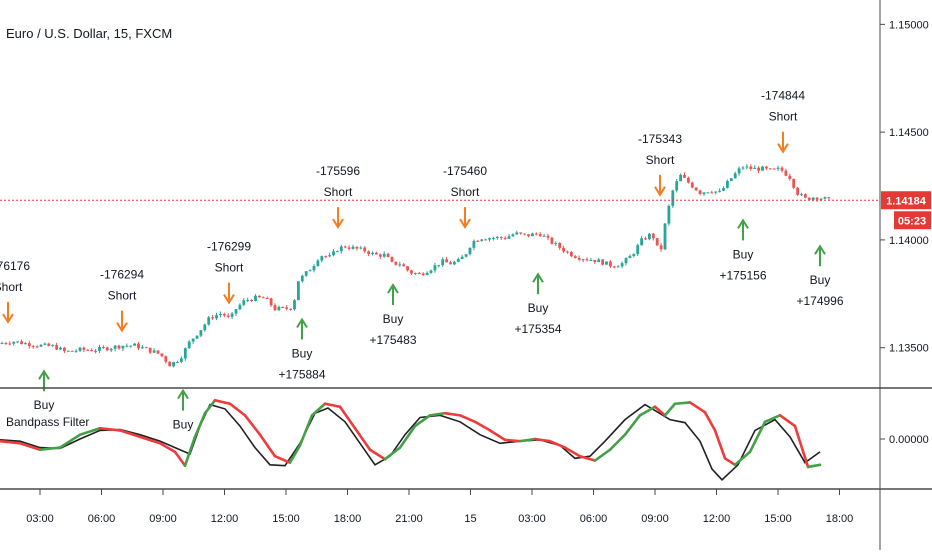 This screenshot has width=932, height=555. I want to click on time-tick-label: 12:00, so click(225, 519).